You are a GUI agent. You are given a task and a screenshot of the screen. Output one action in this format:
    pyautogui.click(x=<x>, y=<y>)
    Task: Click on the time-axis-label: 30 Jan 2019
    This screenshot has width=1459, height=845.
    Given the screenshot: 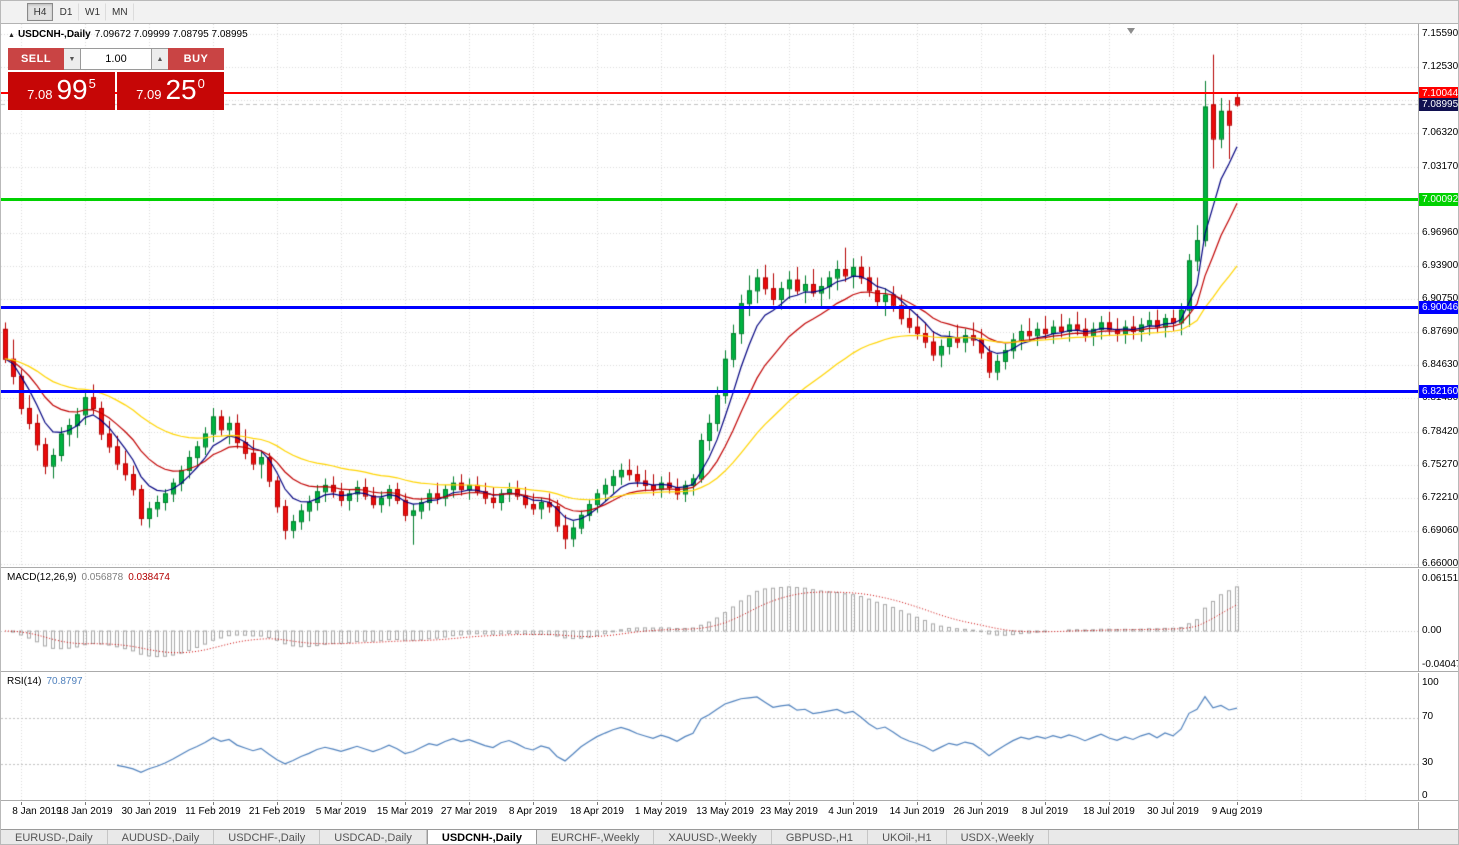 What is the action you would take?
    pyautogui.click(x=149, y=811)
    